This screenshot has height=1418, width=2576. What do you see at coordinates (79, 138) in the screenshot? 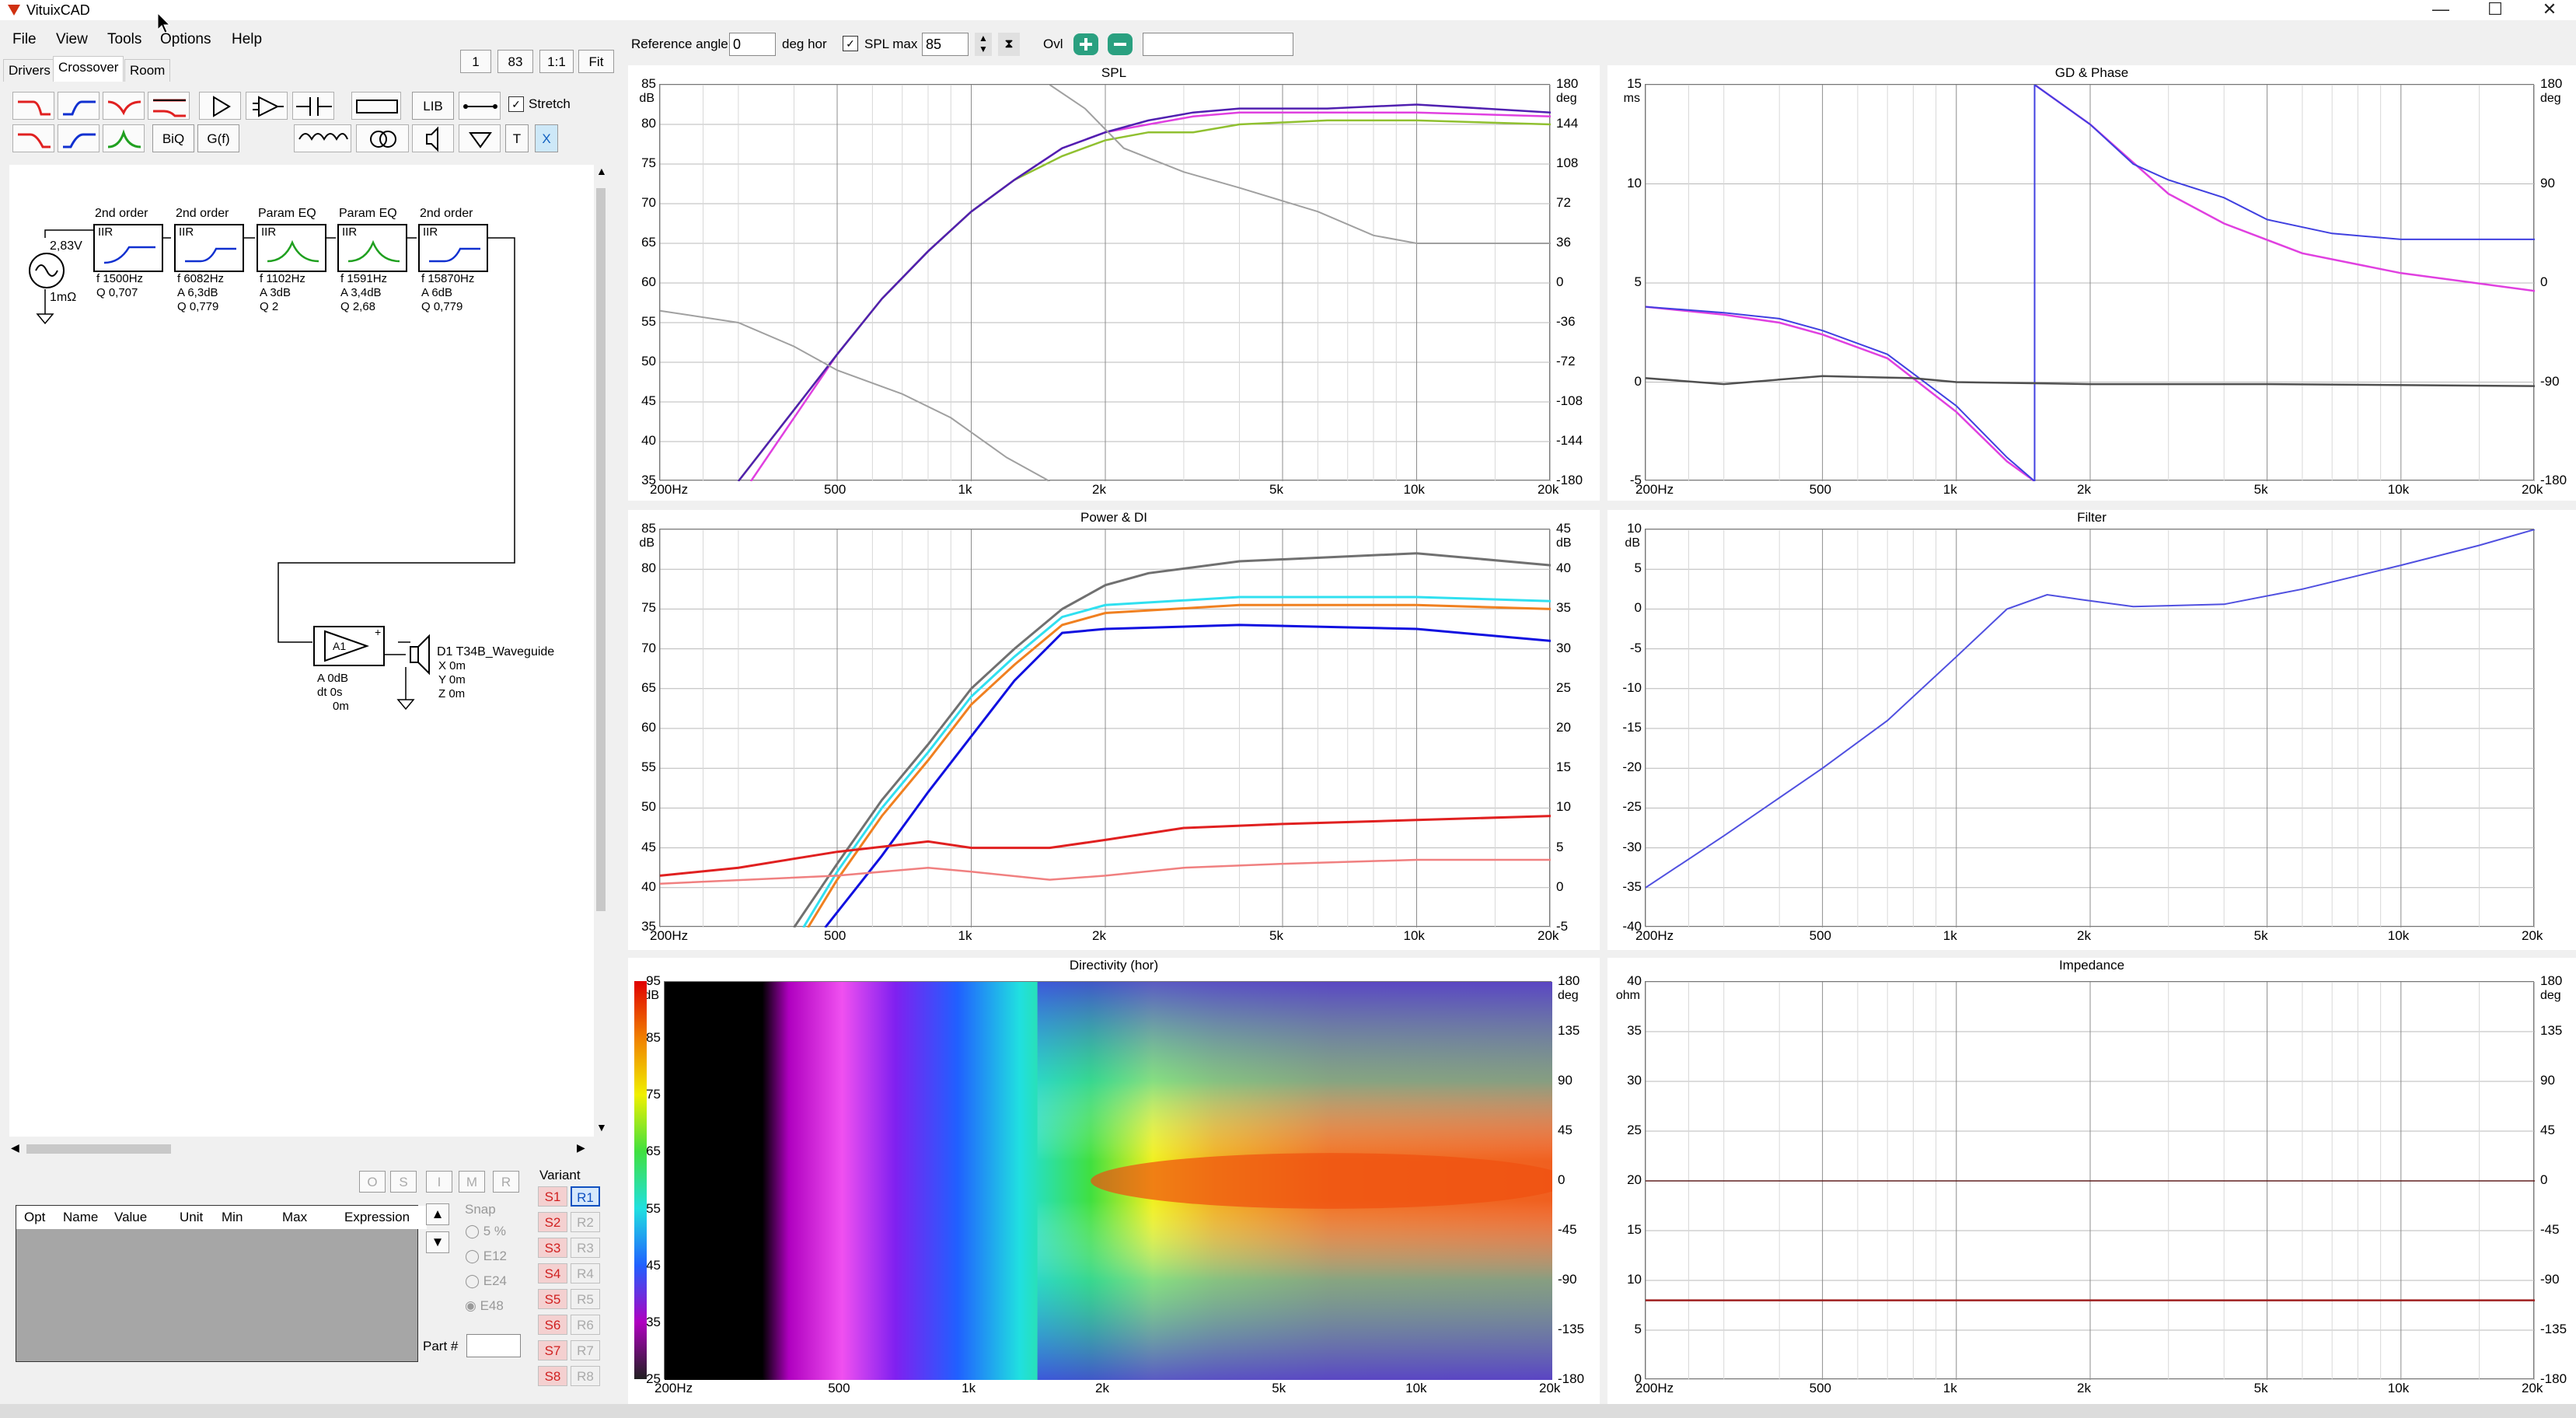
I see `highpass-1st-blue-icon` at bounding box center [79, 138].